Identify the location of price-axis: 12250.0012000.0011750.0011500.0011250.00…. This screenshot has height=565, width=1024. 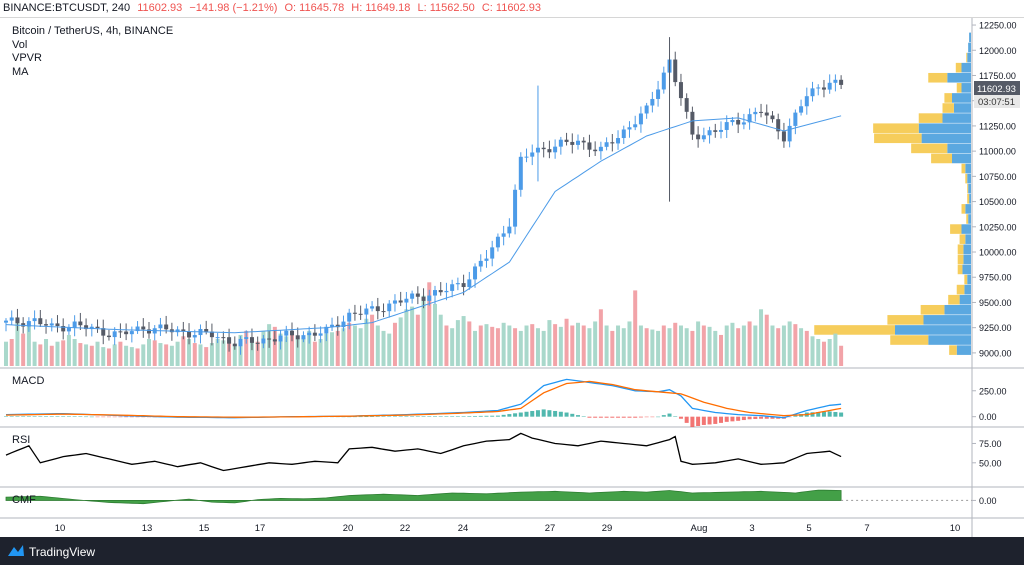
(994, 190).